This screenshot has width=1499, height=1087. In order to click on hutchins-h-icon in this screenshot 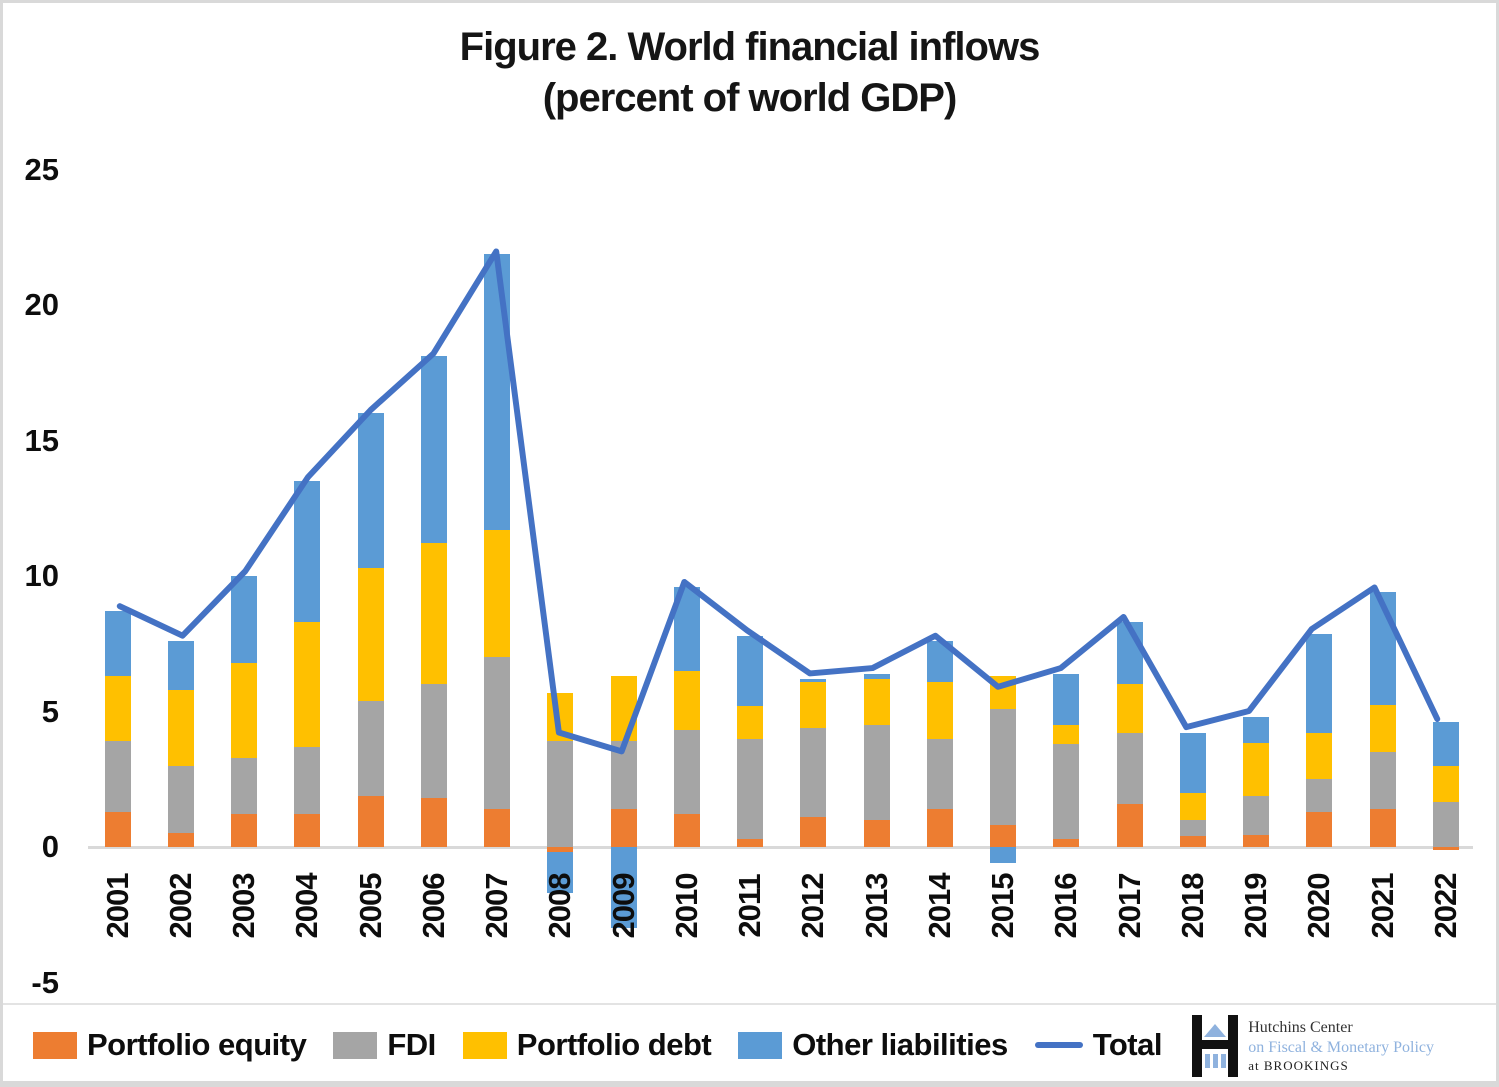, I will do `click(1215, 1046)`.